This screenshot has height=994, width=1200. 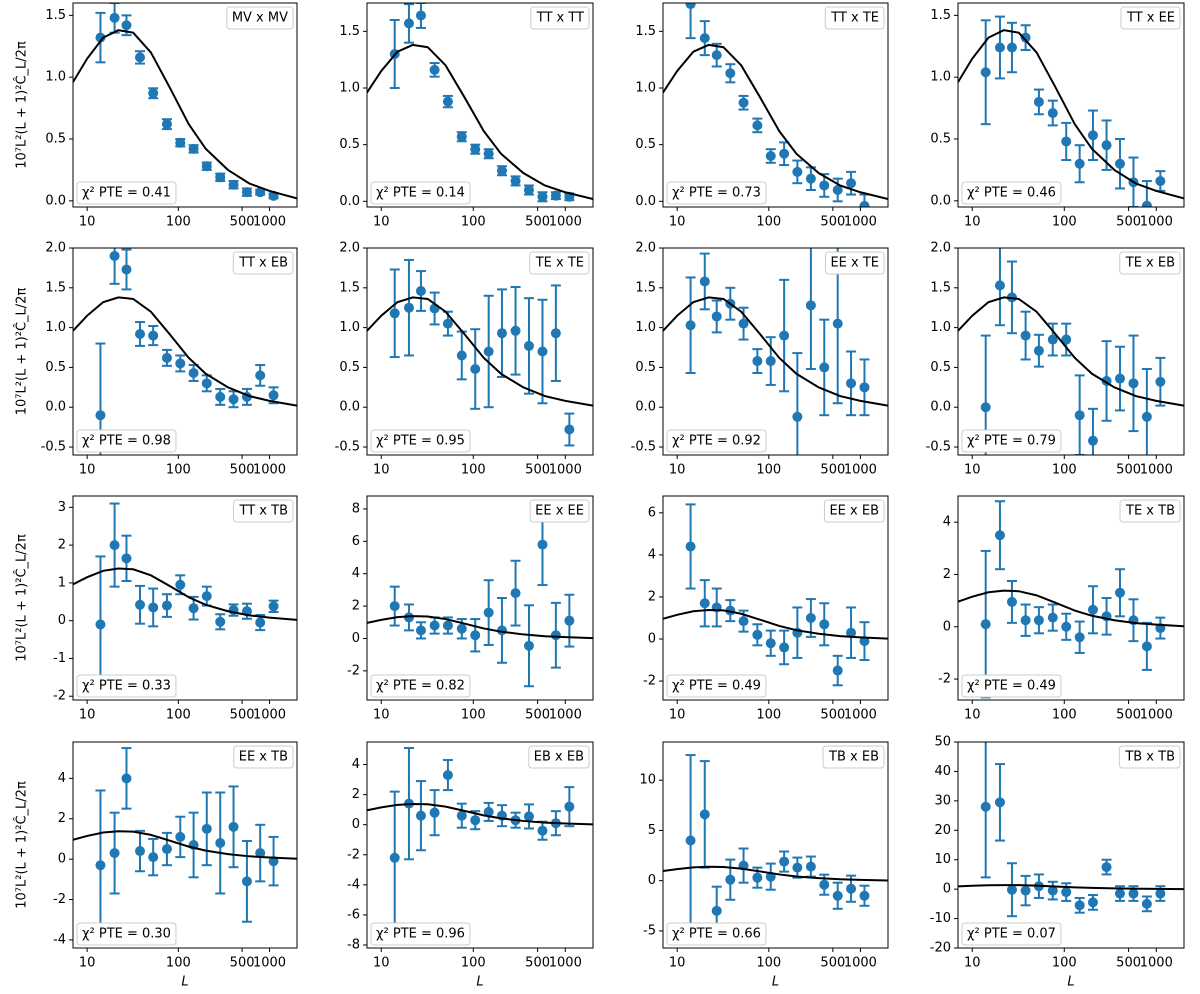 I want to click on panel-label: TB x EB, so click(x=853, y=757).